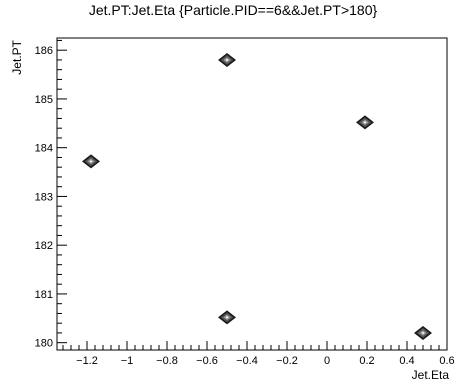  Describe the element at coordinates (327, 361) in the screenshot. I see `x-tick-label: 0` at that location.